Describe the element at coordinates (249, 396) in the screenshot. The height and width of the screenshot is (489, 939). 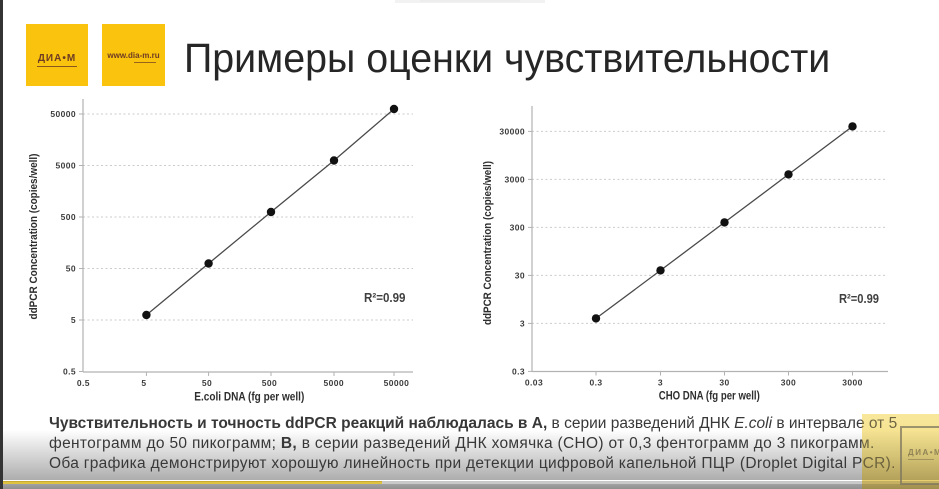
I see `svg-text: E.coli DNA (fg per well)` at that location.